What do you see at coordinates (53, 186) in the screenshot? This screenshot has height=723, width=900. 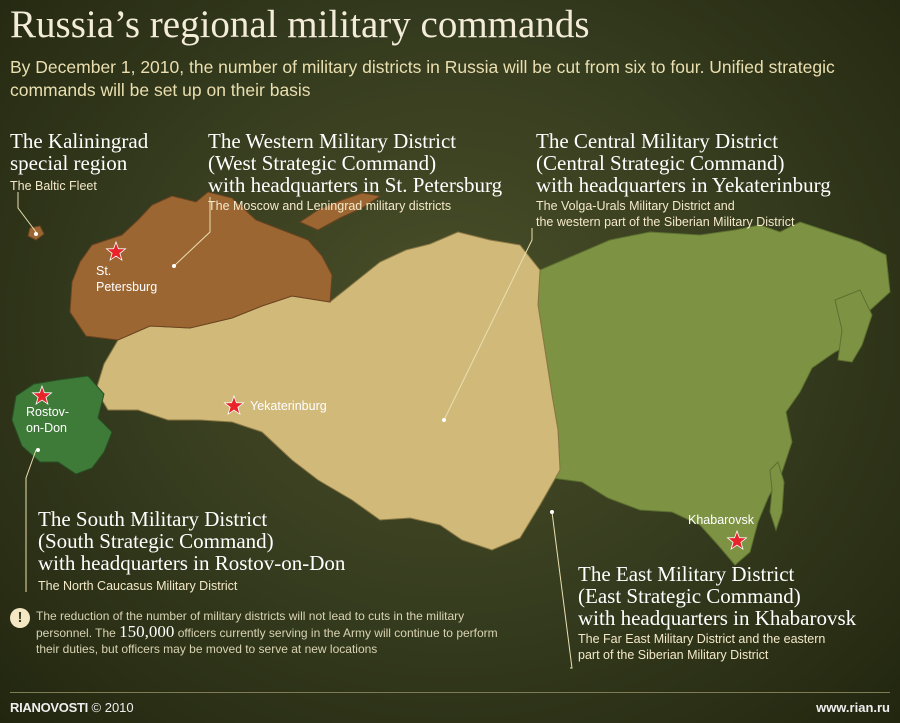 I see `label-sub-line: The Baltic Fleet` at bounding box center [53, 186].